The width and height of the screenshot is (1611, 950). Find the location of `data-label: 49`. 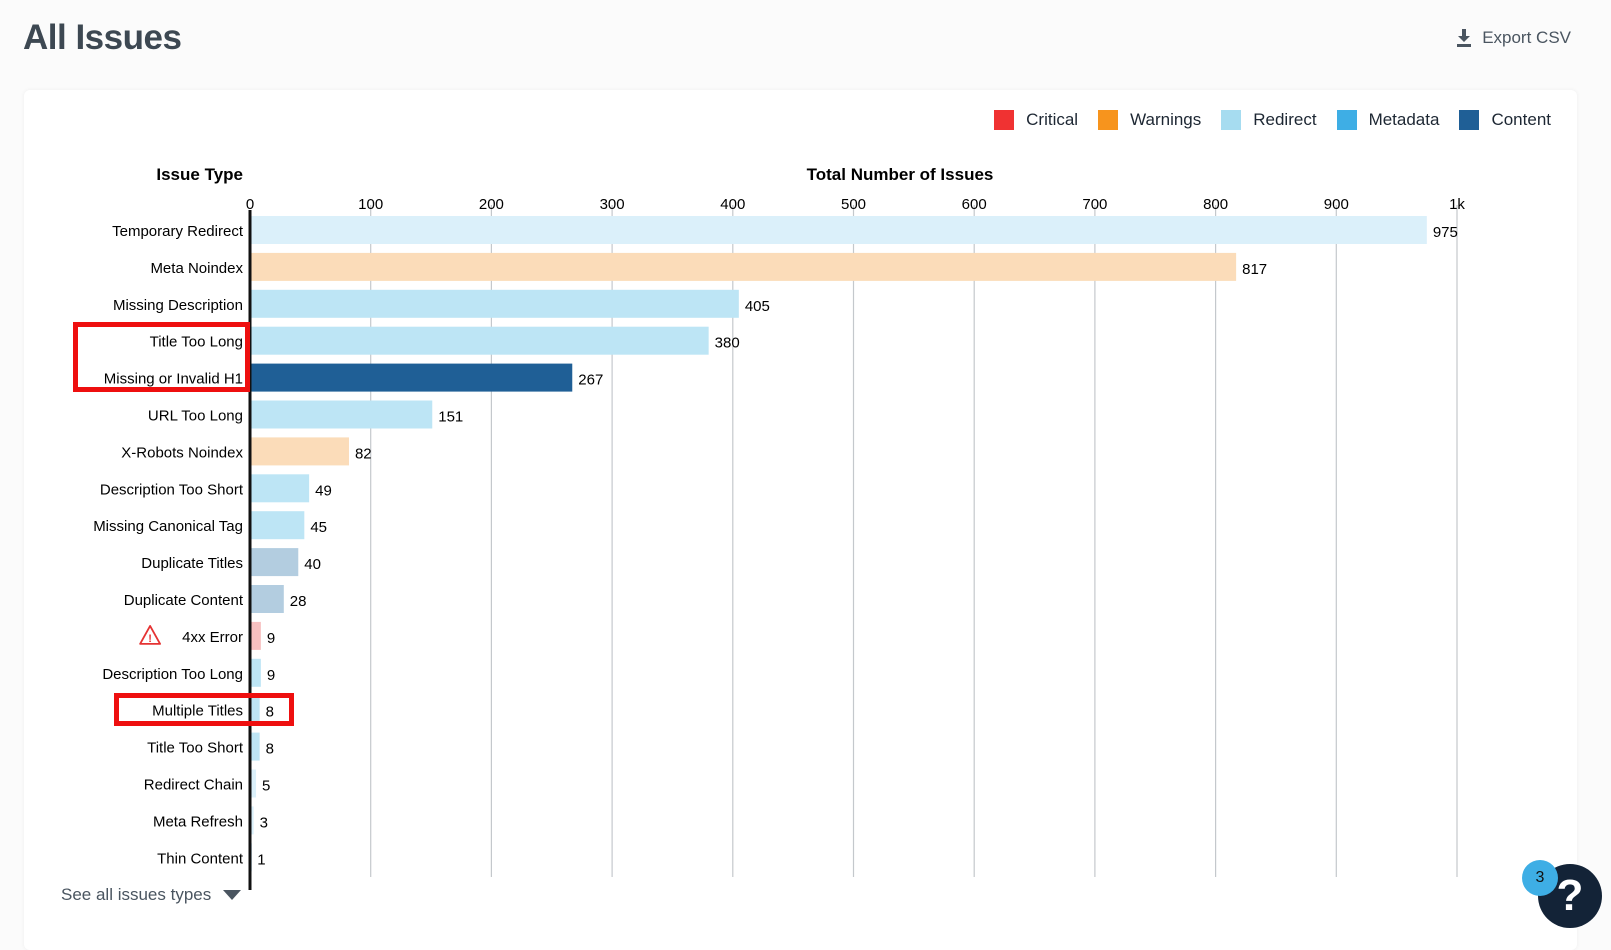

data-label: 49 is located at coordinates (323, 490).